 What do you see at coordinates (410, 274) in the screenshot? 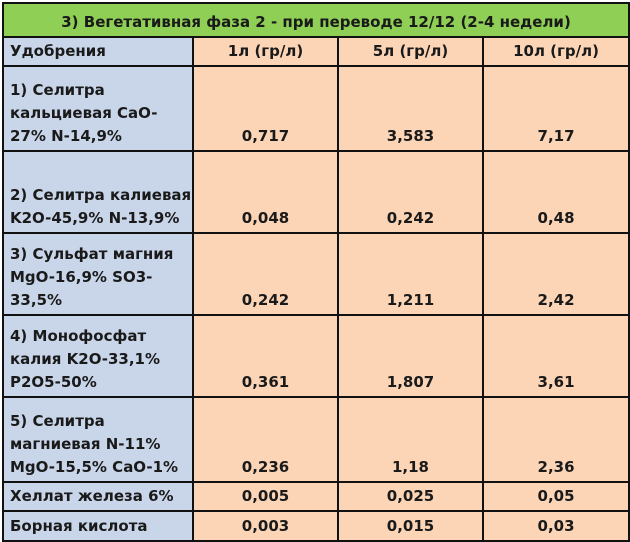
I see `value-cell: 1,211` at bounding box center [410, 274].